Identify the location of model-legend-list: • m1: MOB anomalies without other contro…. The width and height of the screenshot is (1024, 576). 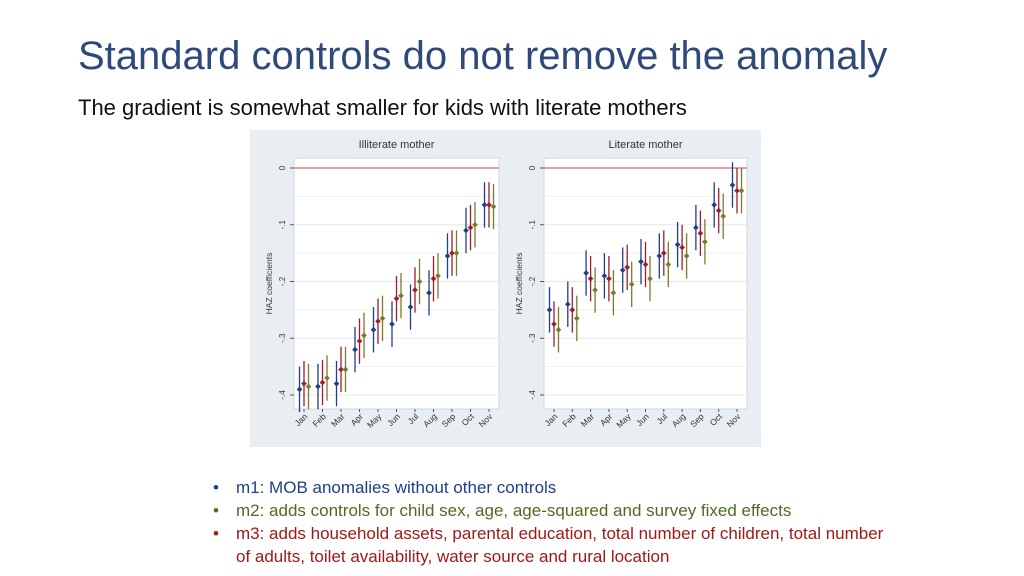
(554, 522).